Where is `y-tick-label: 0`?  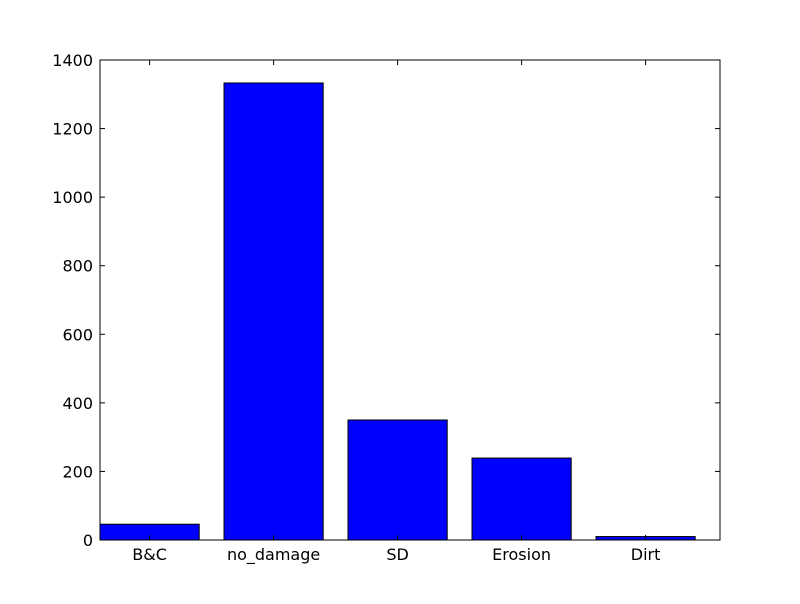
y-tick-label: 0 is located at coordinates (88, 540).